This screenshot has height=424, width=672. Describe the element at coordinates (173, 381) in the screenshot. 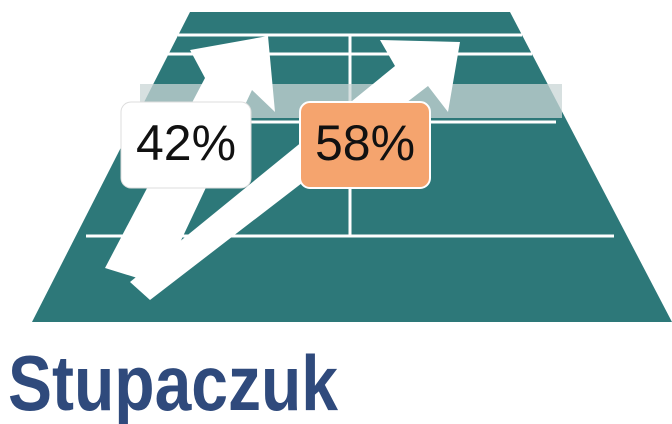

I see `player-name: Stupaczuk` at that location.